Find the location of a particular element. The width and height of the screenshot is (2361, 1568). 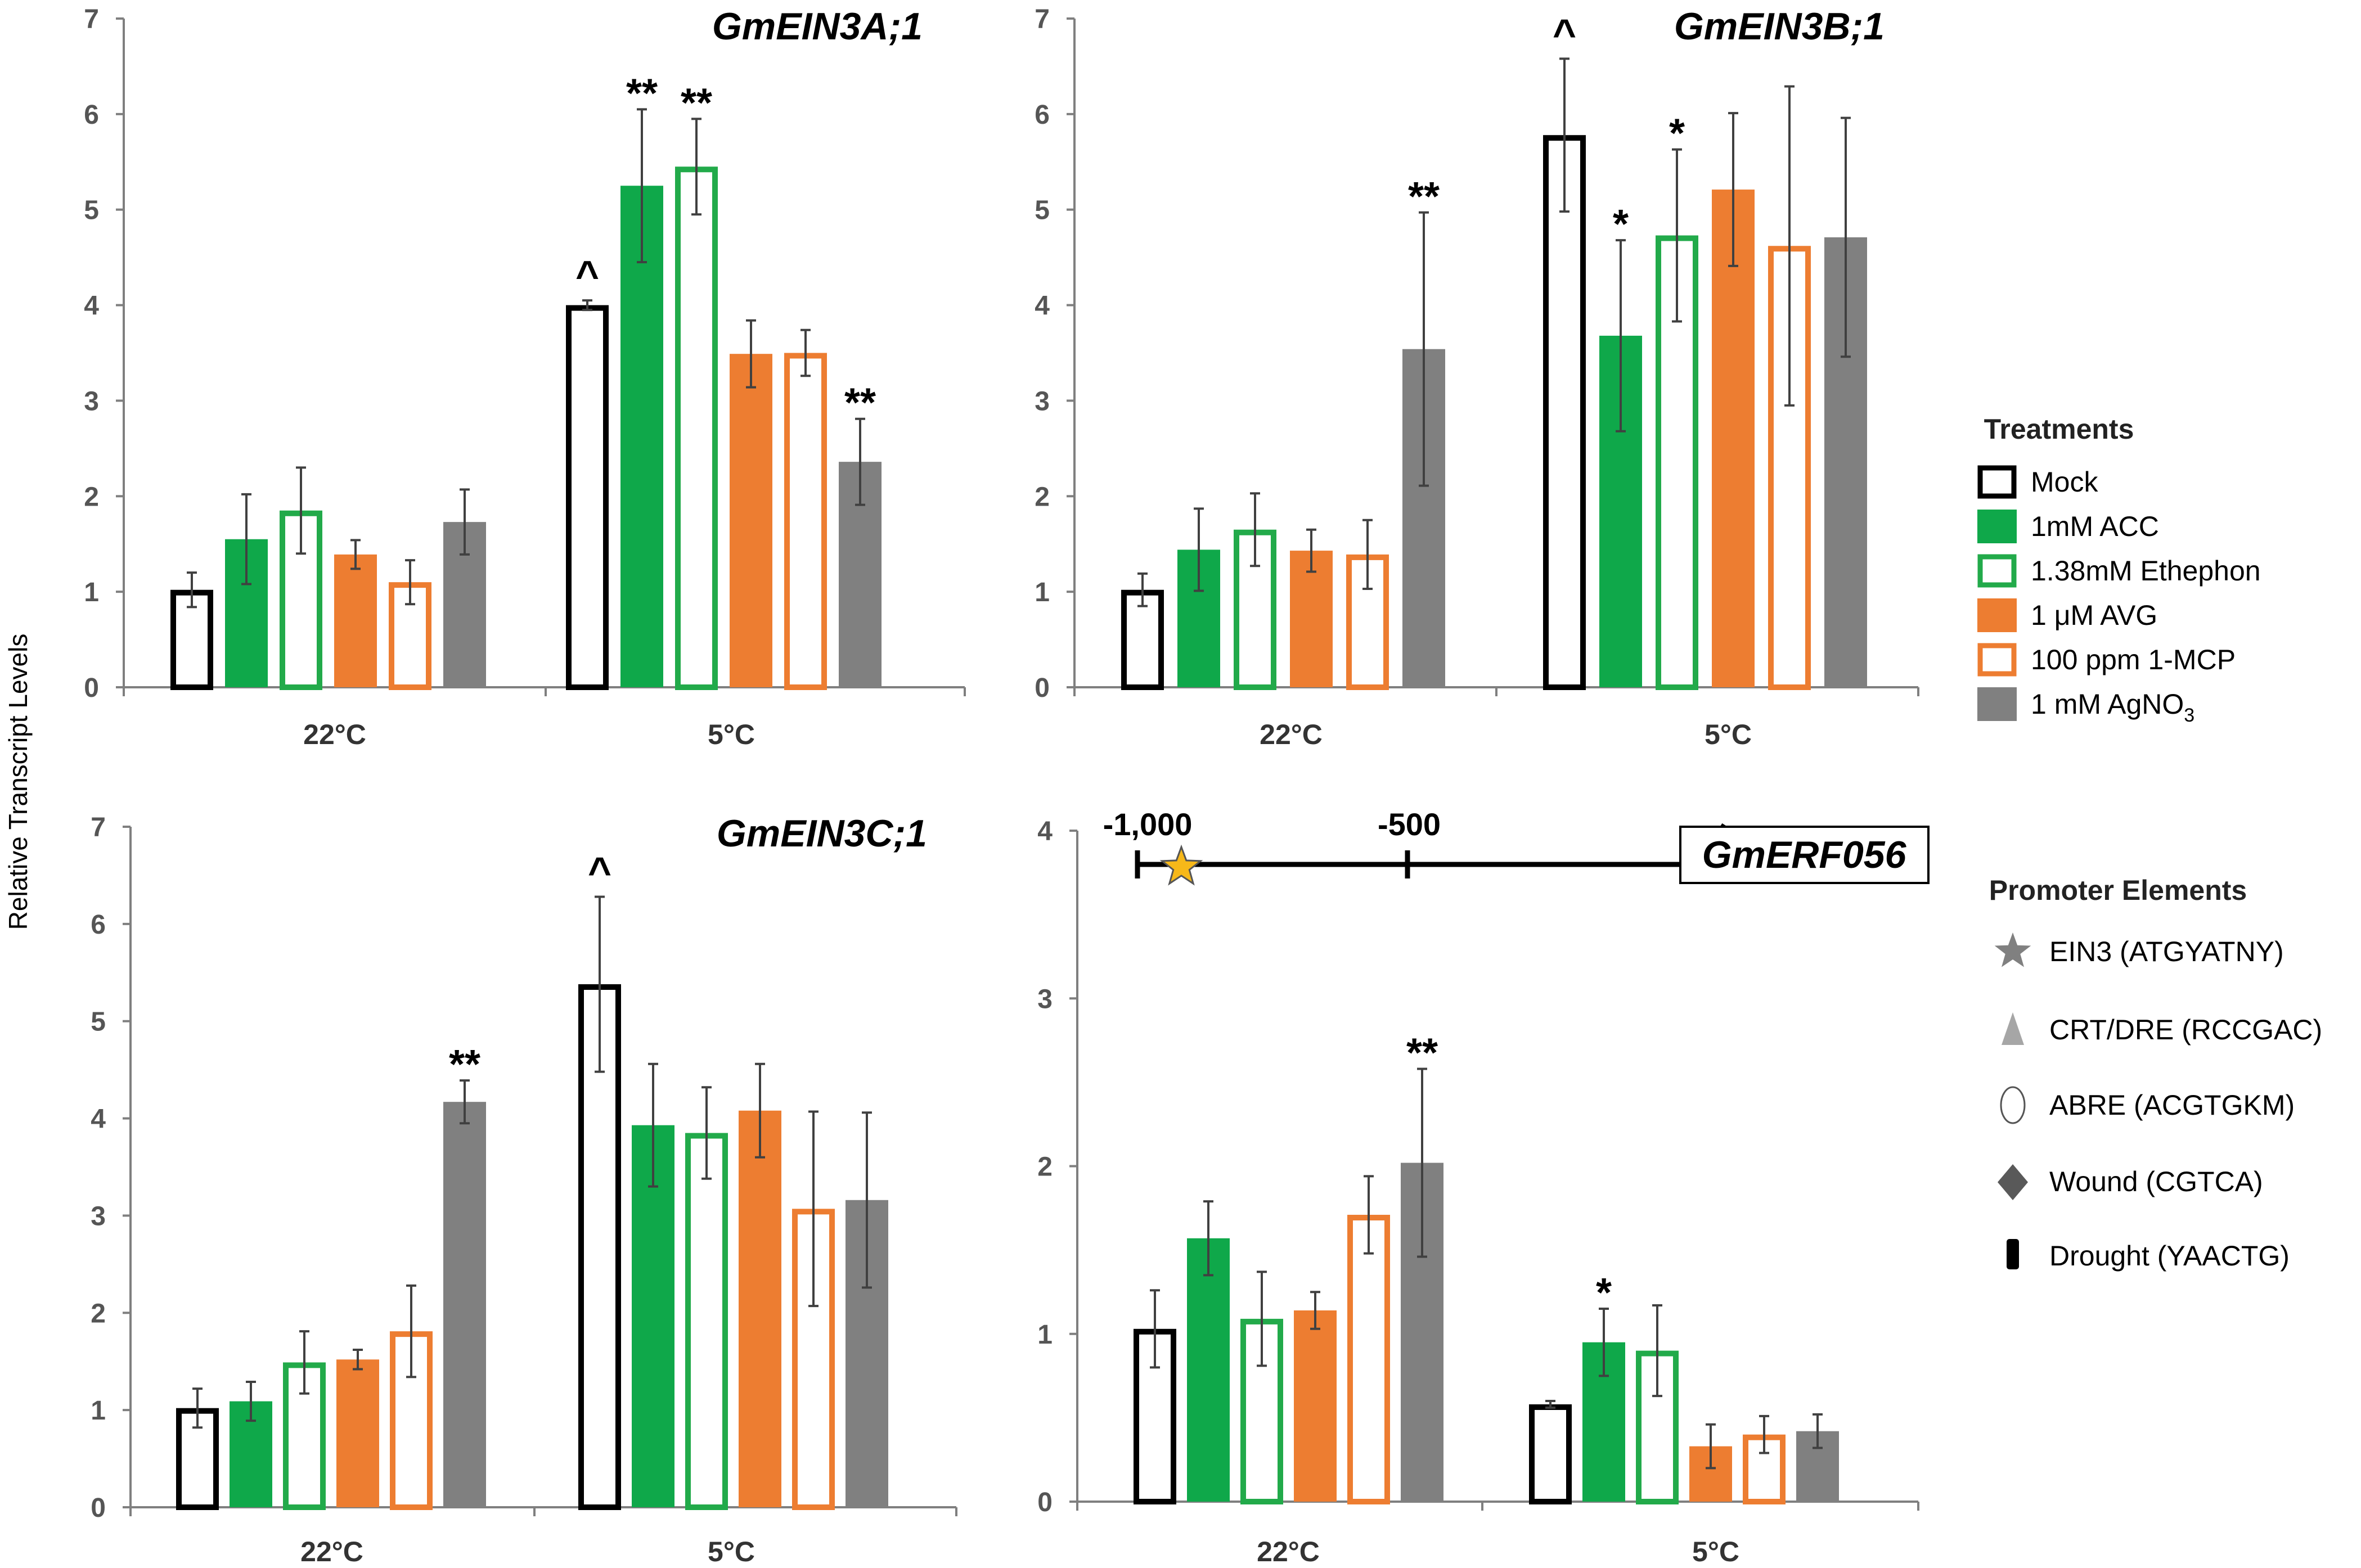

legend-label: 1 mM AgNO3 is located at coordinates (2112, 707).